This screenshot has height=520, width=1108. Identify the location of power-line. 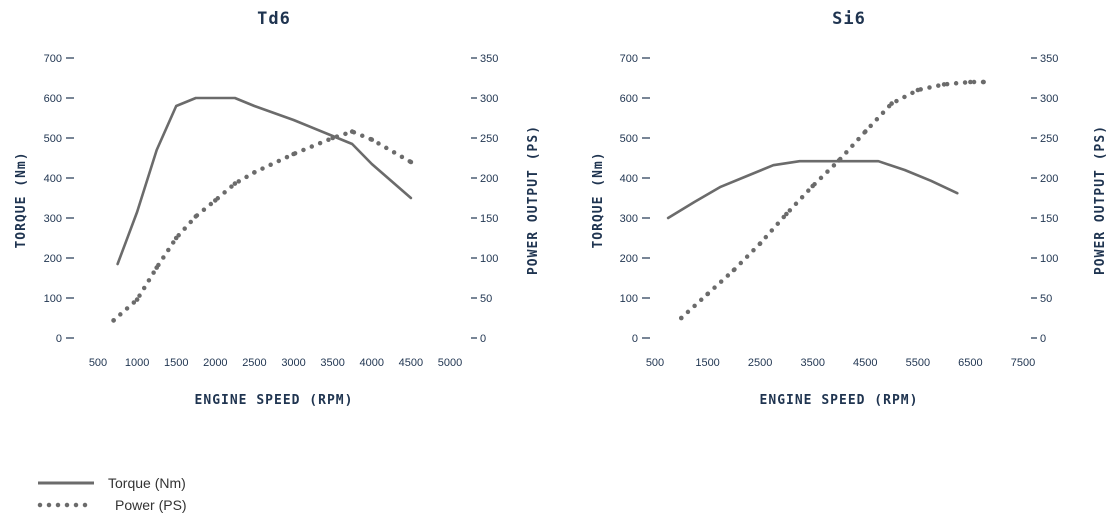
(832, 200).